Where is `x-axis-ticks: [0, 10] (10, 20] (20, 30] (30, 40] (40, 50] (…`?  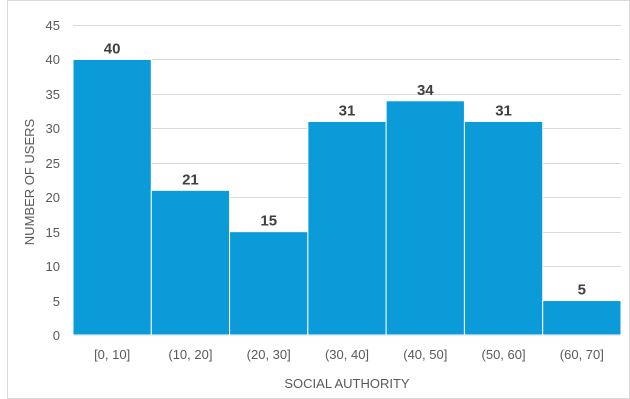 x-axis-ticks: [0, 10] (10, 20] (20, 30] (30, 40] (40, 50] (… is located at coordinates (349, 354).